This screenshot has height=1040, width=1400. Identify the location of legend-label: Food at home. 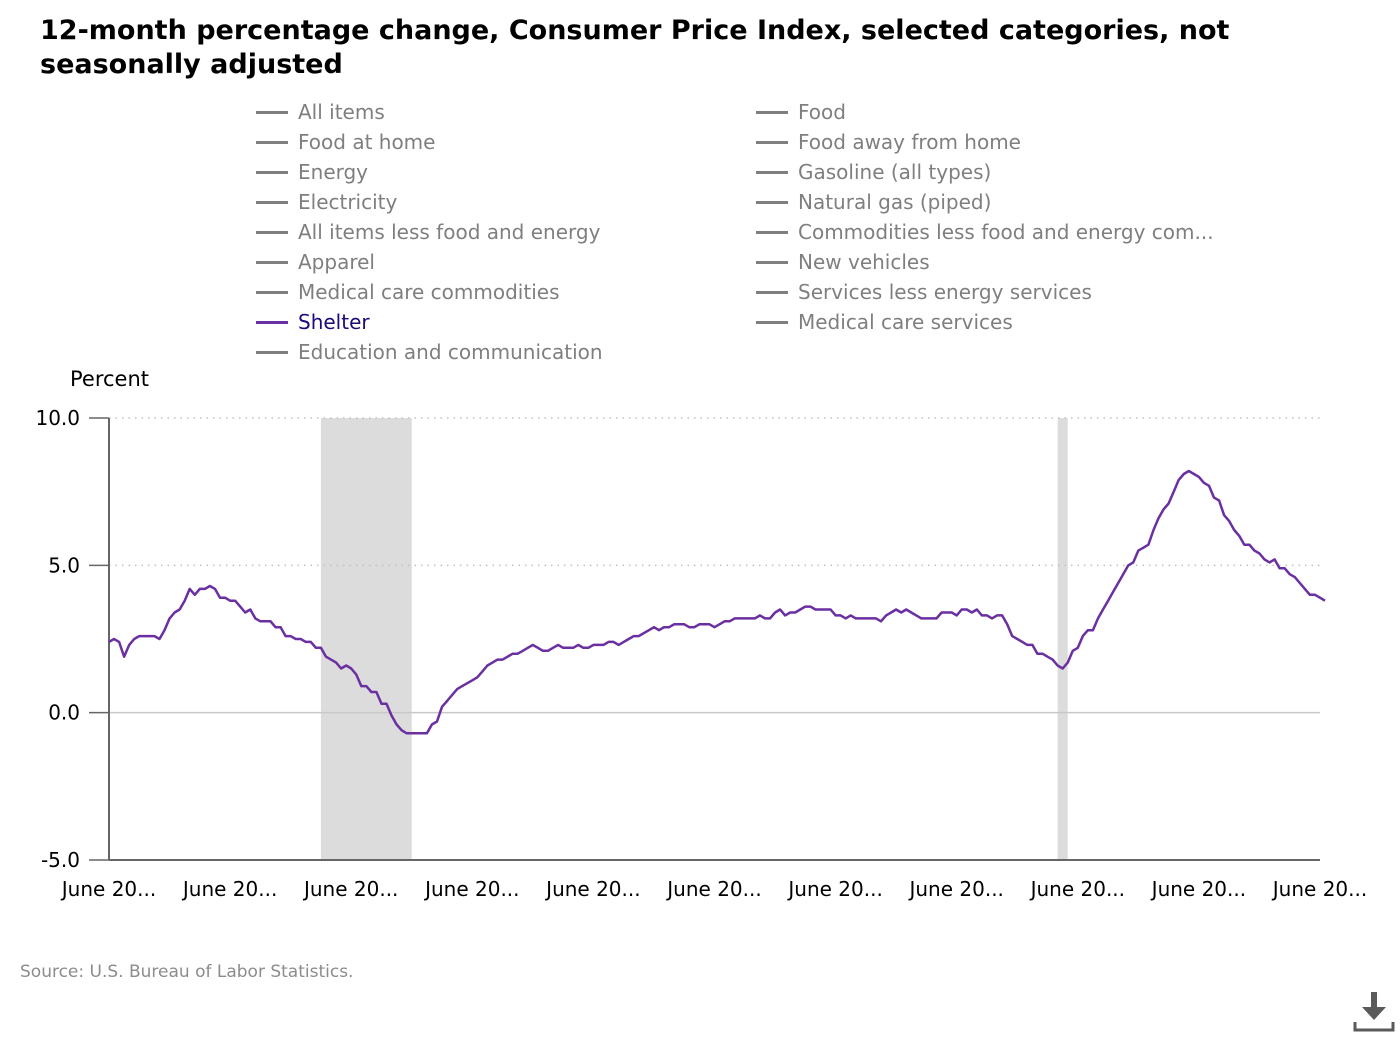
(367, 142).